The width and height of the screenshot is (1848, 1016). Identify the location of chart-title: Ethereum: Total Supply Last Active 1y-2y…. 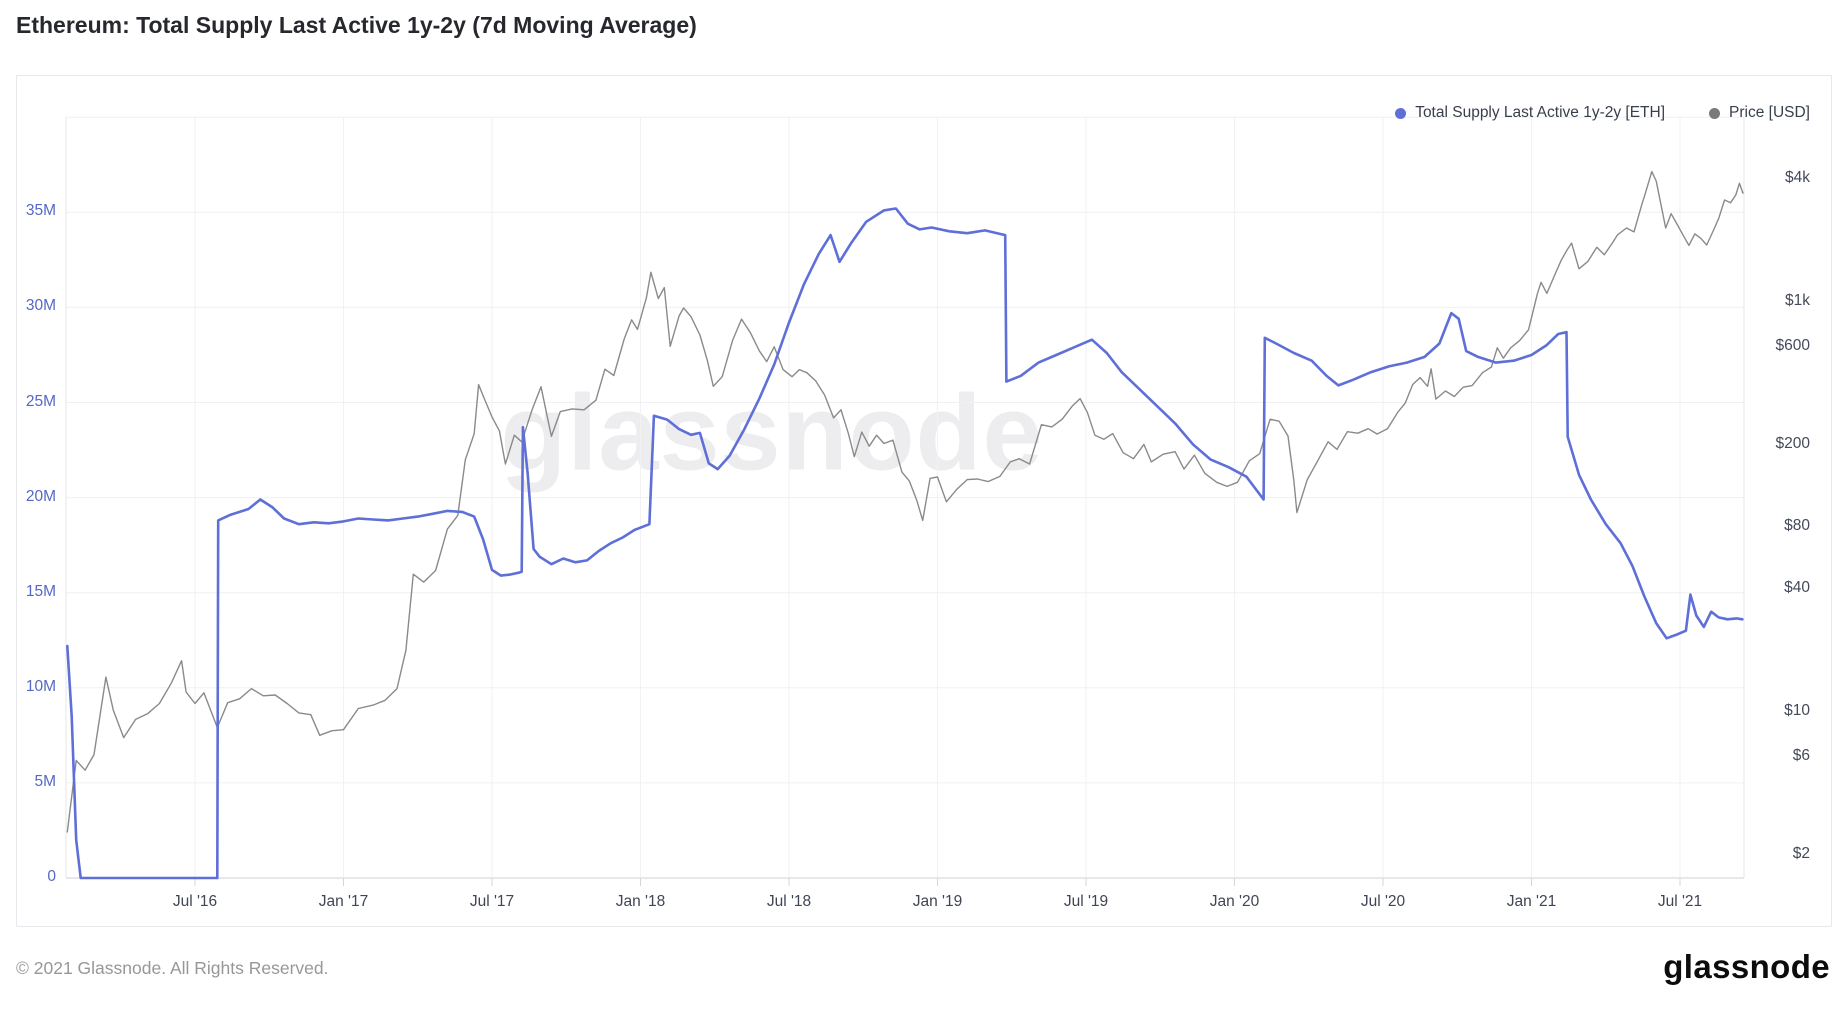
(356, 25).